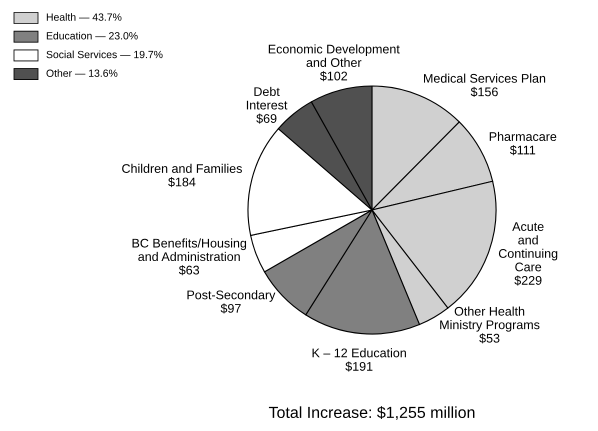 The height and width of the screenshot is (431, 598). Describe the element at coordinates (484, 91) in the screenshot. I see `data-label: $156` at that location.